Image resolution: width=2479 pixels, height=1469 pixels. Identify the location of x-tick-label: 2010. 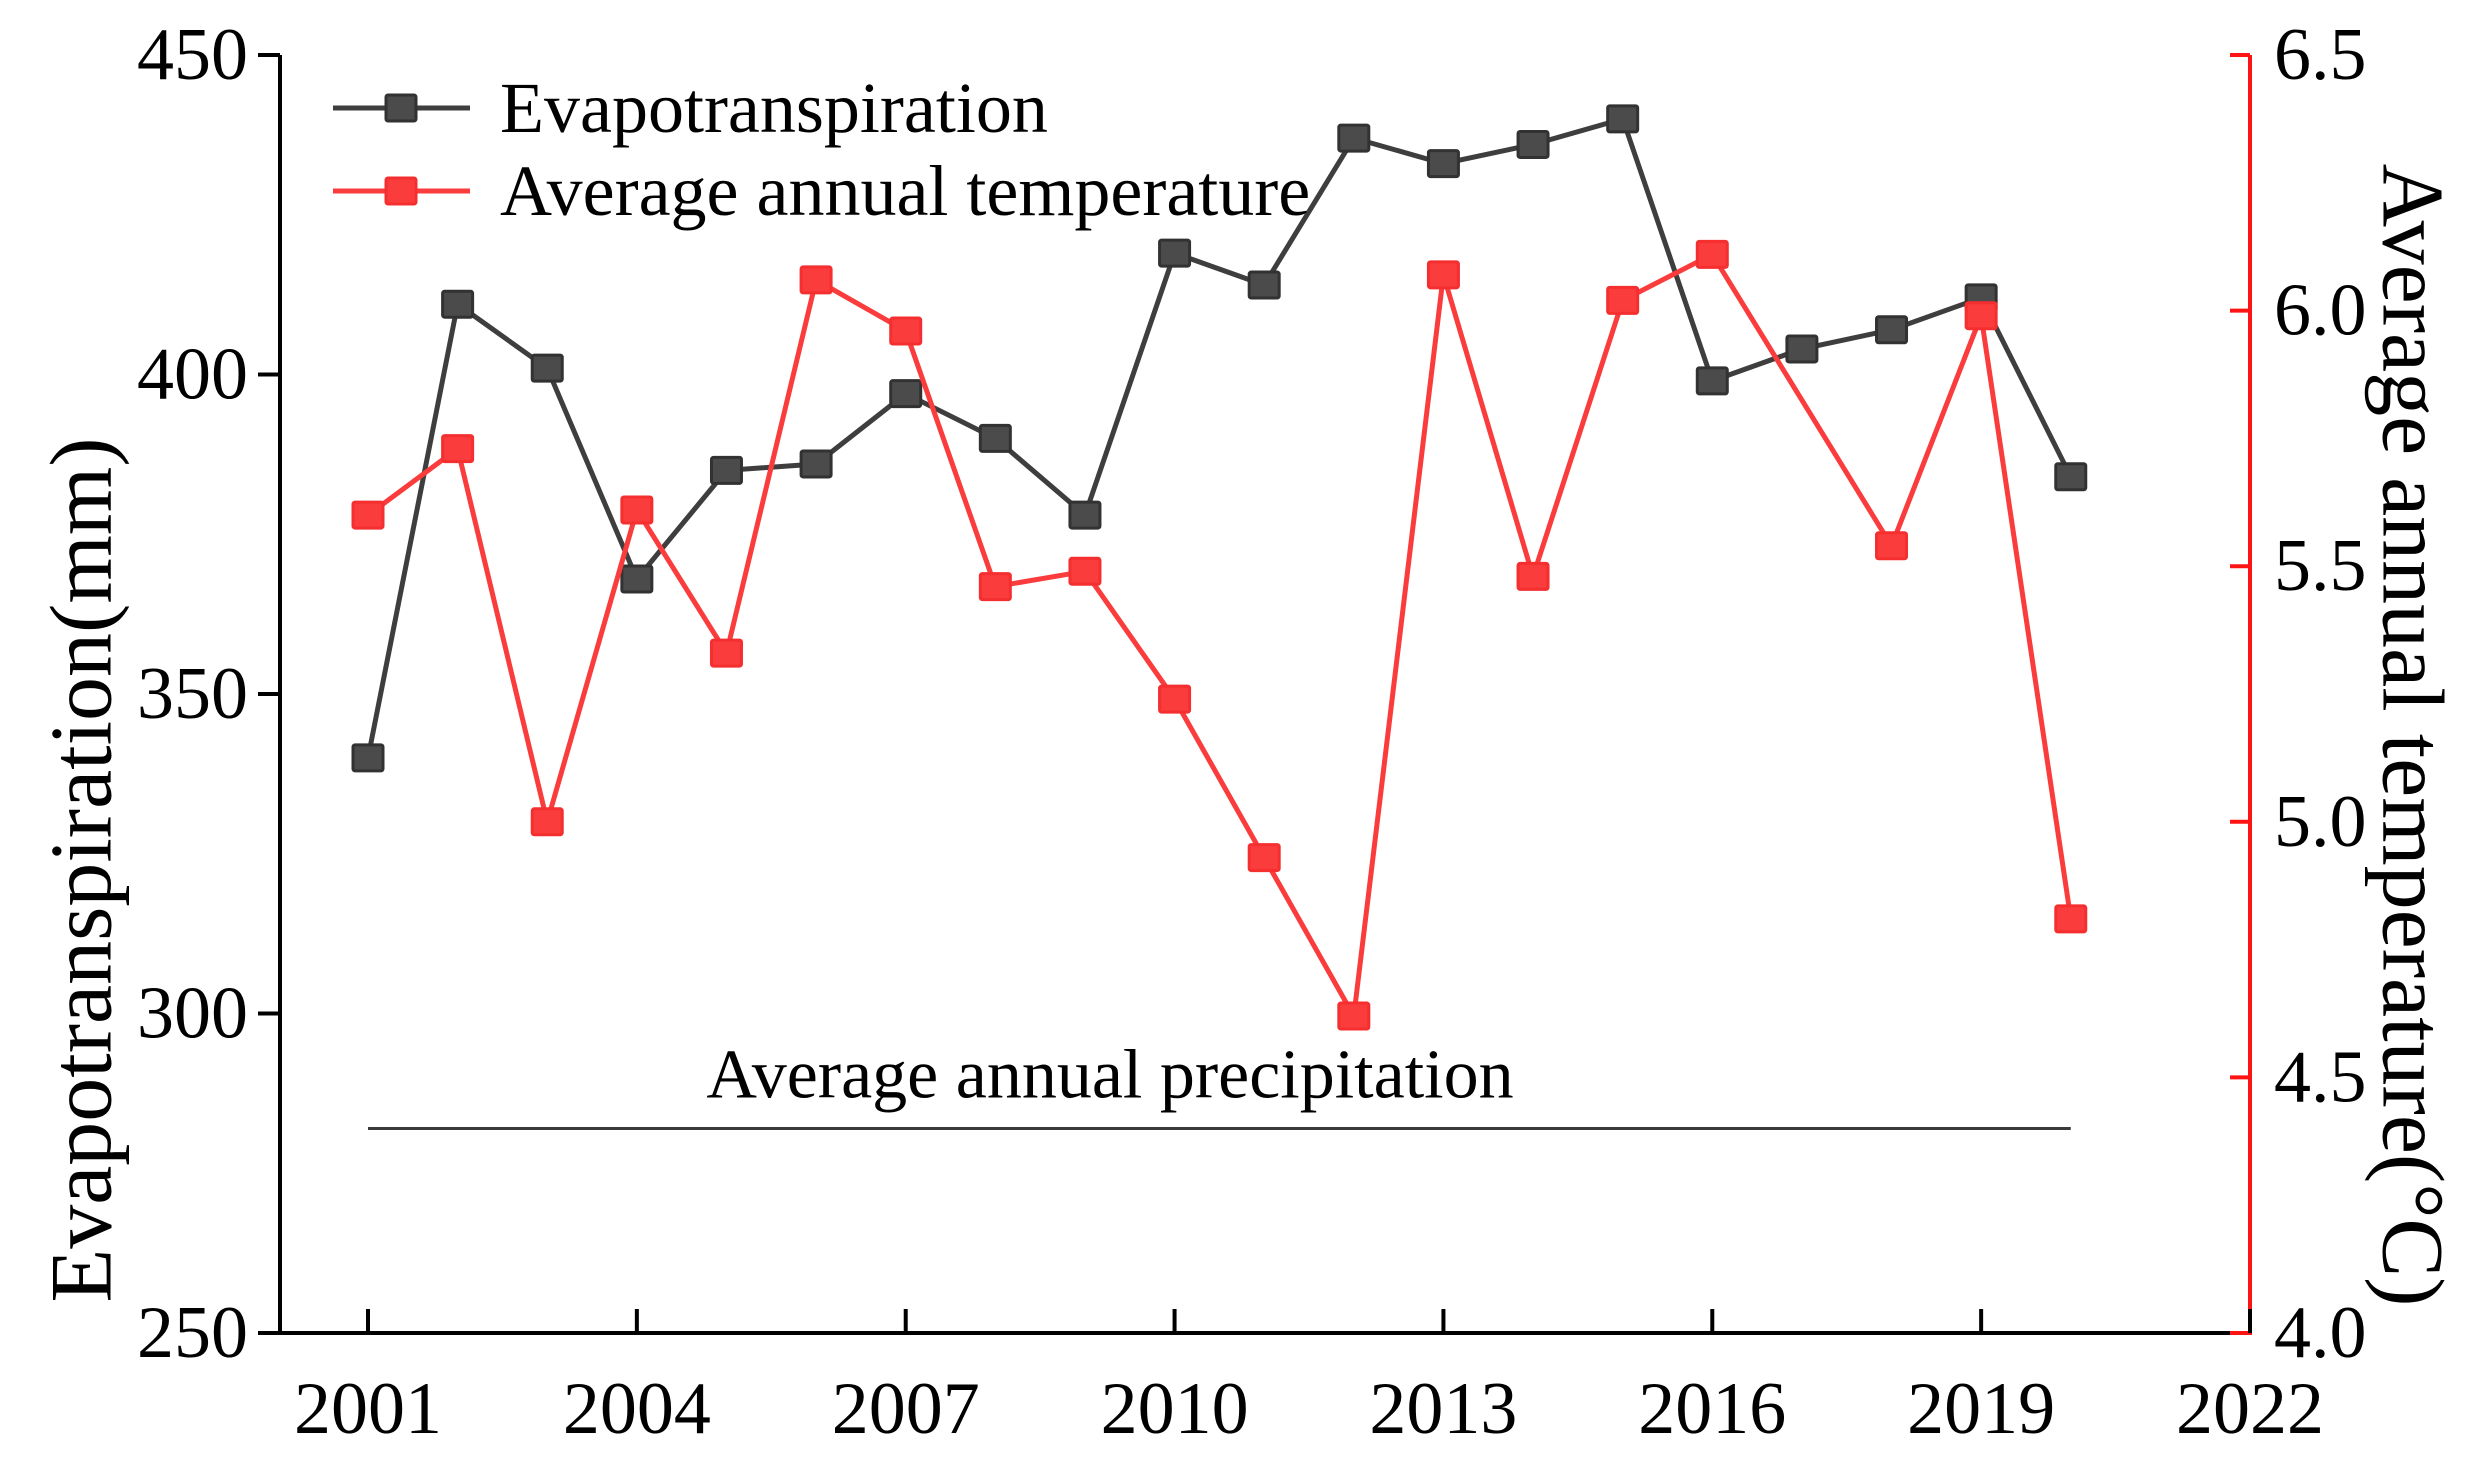
(1175, 1409).